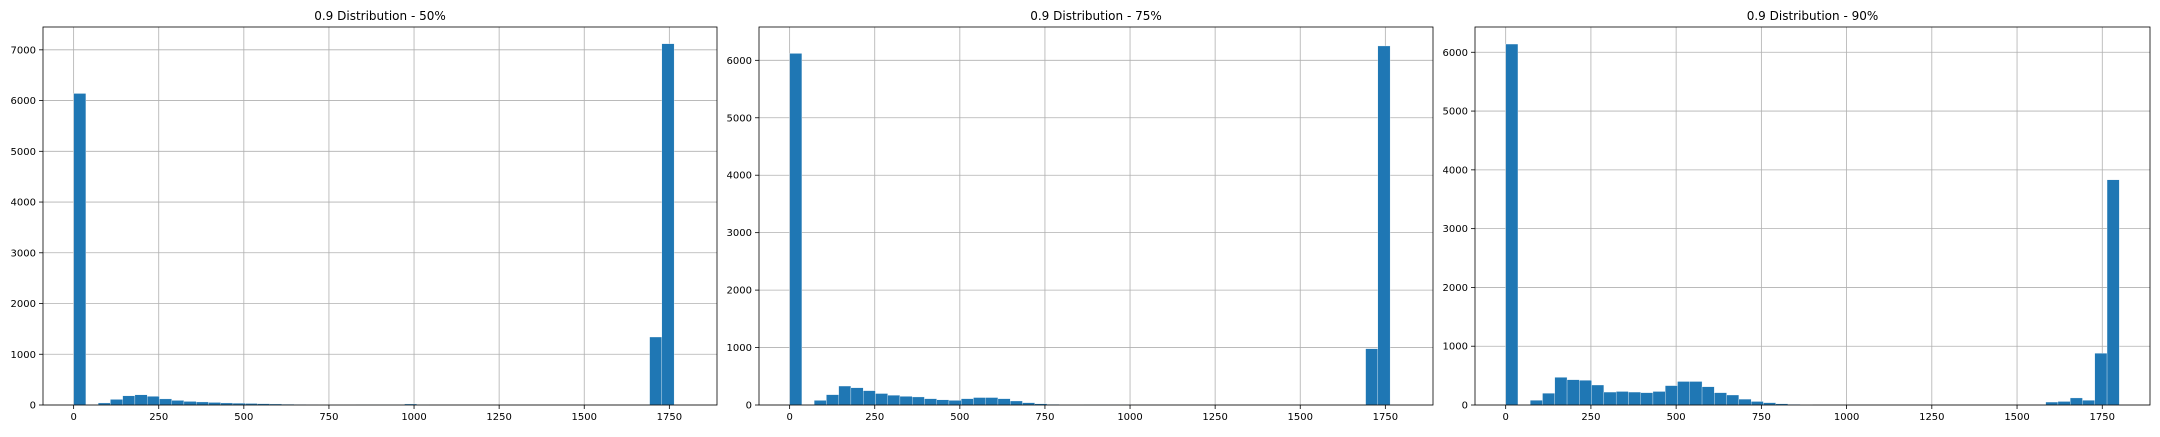 This screenshot has height=437, width=2160. What do you see at coordinates (23, 50) in the screenshot?
I see `y-tick-label: 7000` at bounding box center [23, 50].